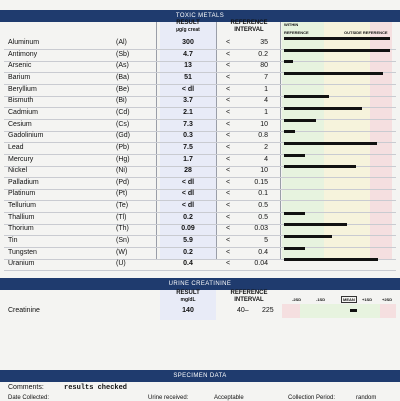  I want to click on collection-period-value: random, so click(366, 398).